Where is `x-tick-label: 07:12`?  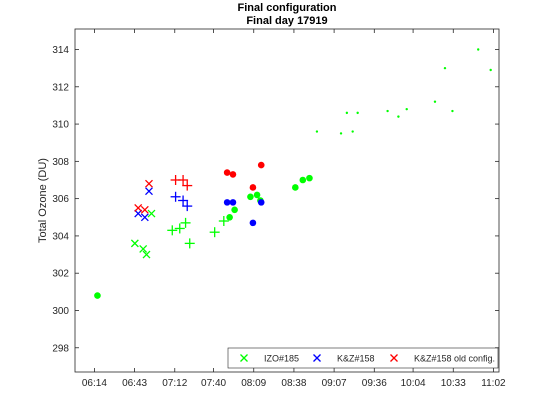 x-tick-label: 07:12 is located at coordinates (174, 383).